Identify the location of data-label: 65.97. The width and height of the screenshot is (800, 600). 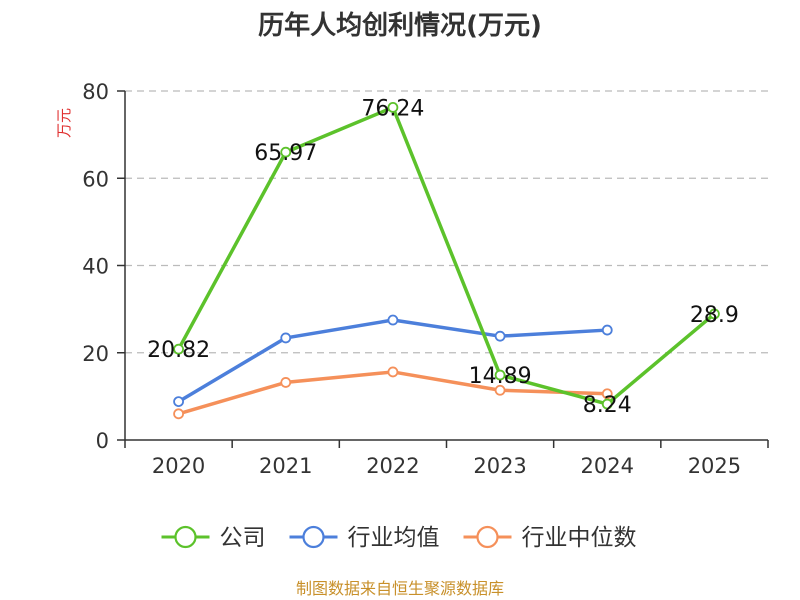
(285, 153).